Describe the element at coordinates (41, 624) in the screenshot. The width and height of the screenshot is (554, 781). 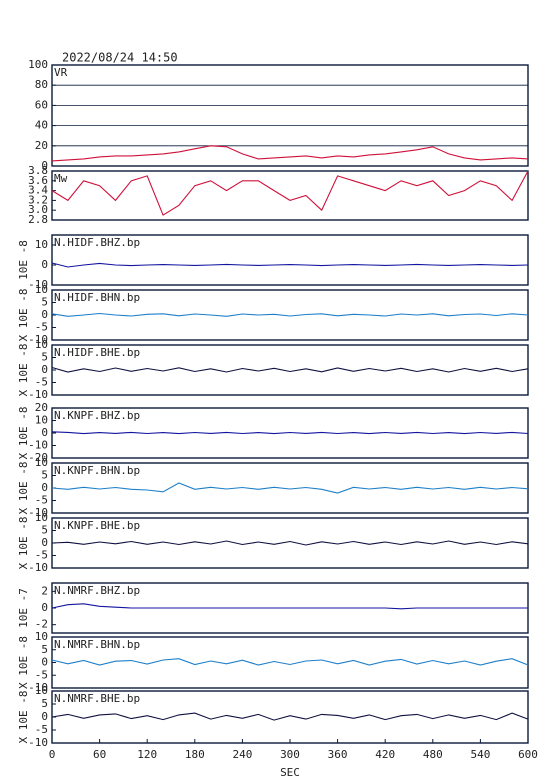
I see `y-tick-label: -2` at that location.